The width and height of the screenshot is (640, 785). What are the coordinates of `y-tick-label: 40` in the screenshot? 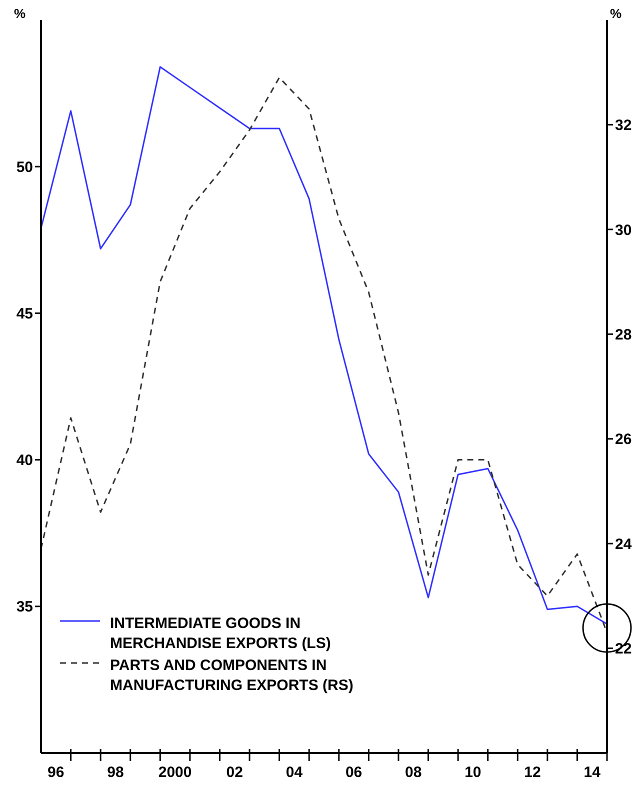 It's located at (24, 461).